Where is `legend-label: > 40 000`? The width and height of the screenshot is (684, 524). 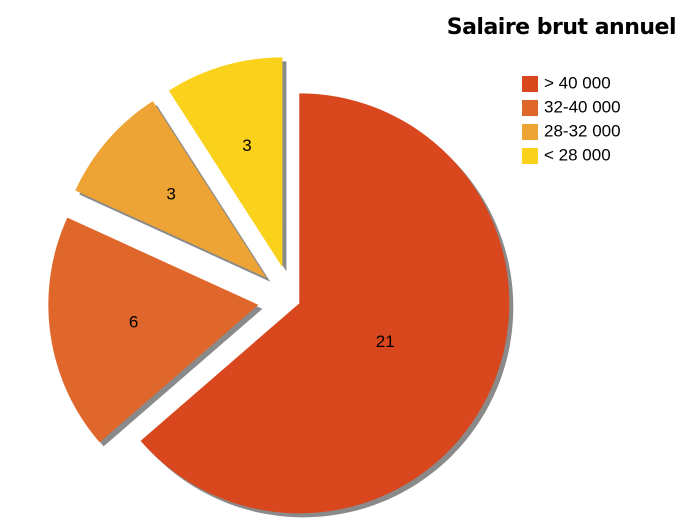
legend-label: > 40 000 is located at coordinates (577, 82).